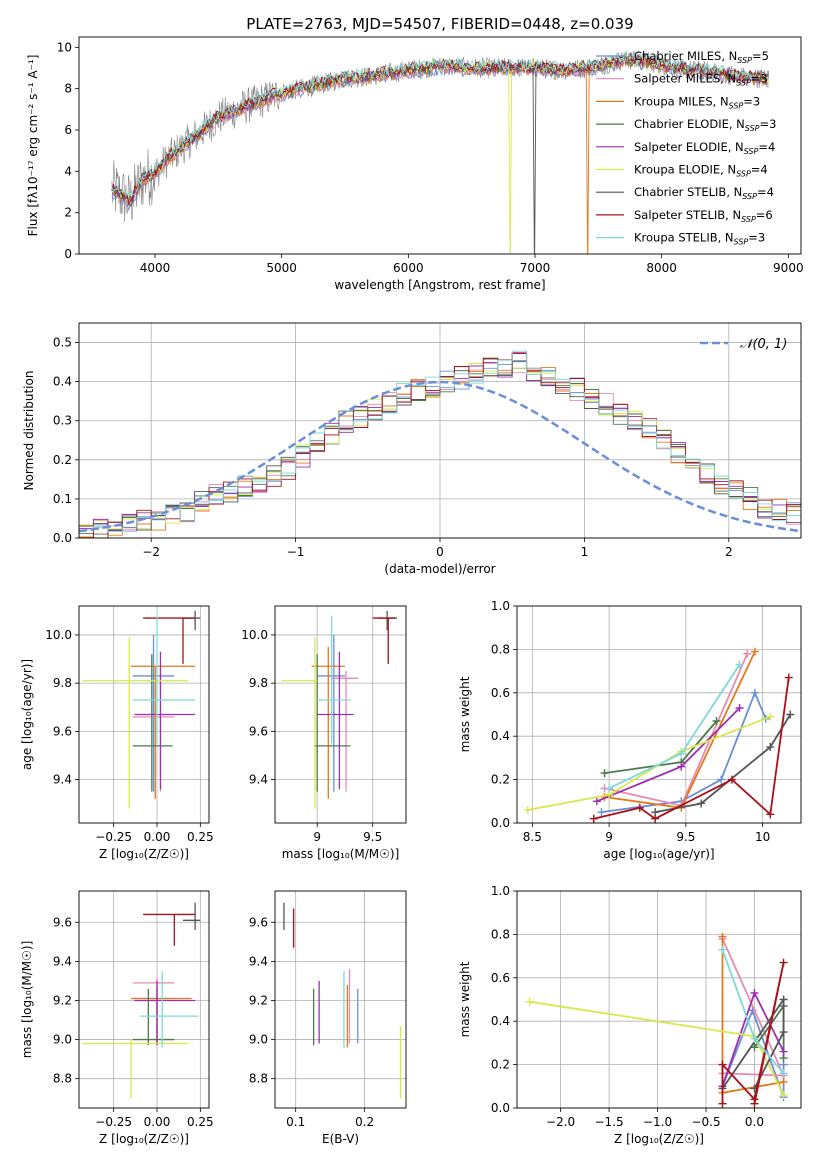 This screenshot has height=1170, width=819. I want to click on xtick-label: 9000, so click(788, 268).